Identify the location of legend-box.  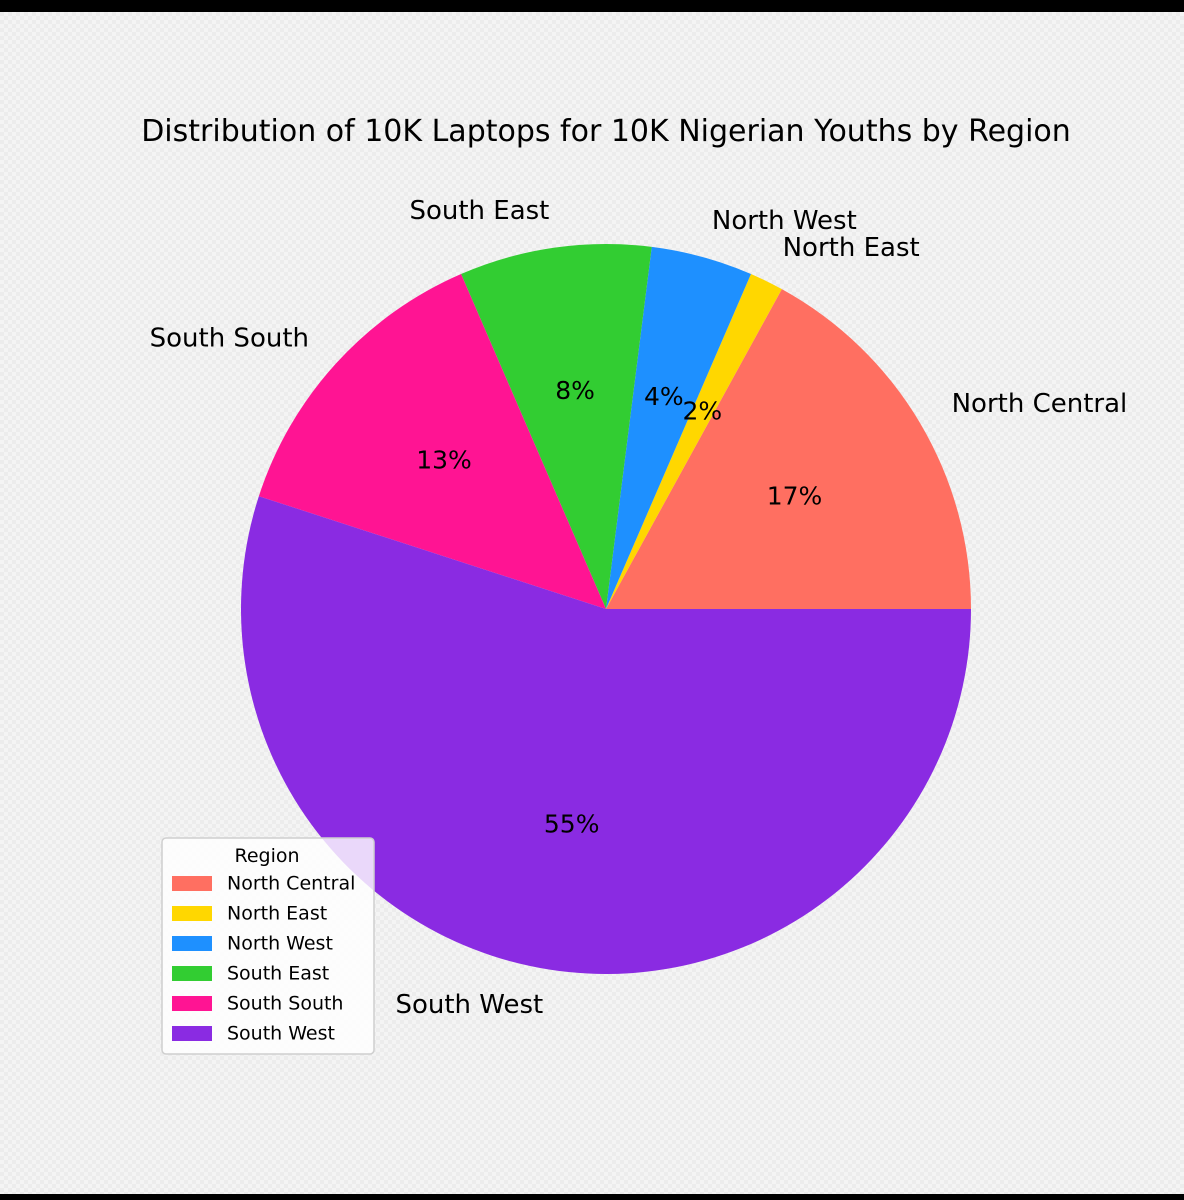
(268, 946).